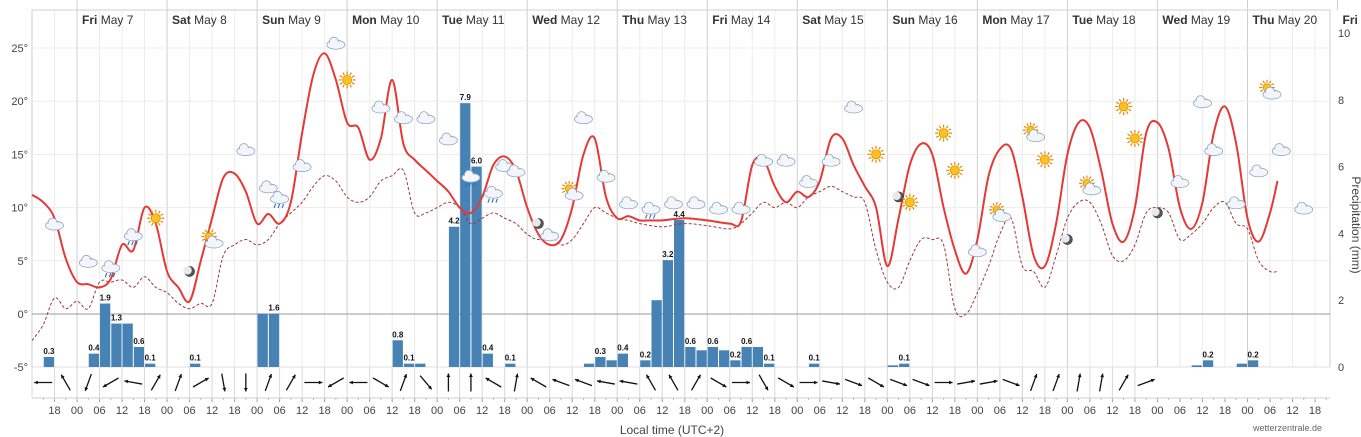  What do you see at coordinates (1287, 428) in the screenshot?
I see `credit-text: wetterzentrale.de` at bounding box center [1287, 428].